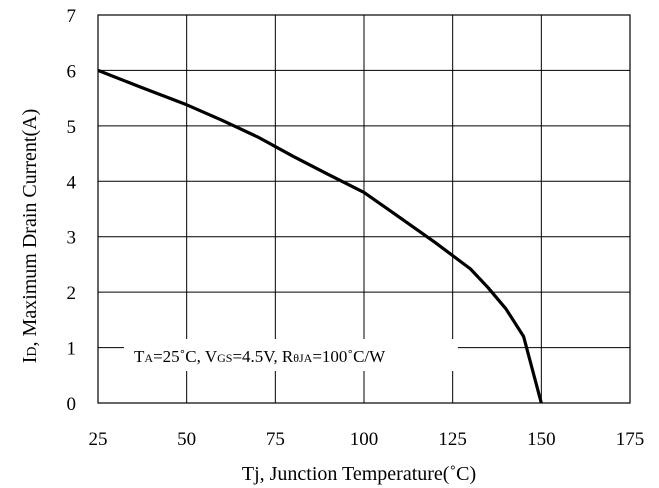  What do you see at coordinates (72, 71) in the screenshot?
I see `y-tick-label: 6` at bounding box center [72, 71].